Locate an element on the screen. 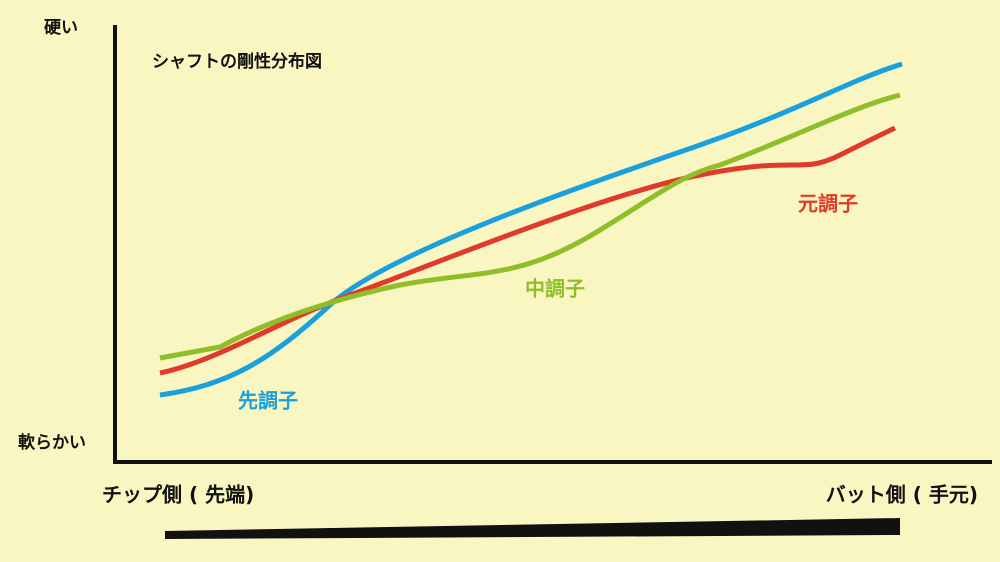  y-top-label: 硬い is located at coordinates (61, 28).